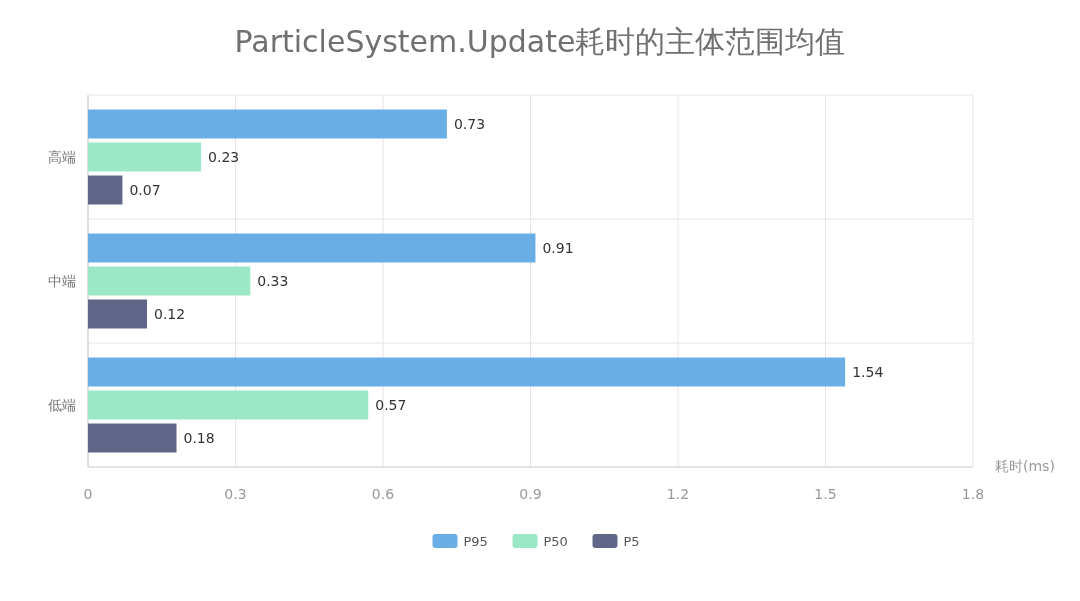 This screenshot has height=601, width=1080. I want to click on legend-label: P5, so click(631, 541).